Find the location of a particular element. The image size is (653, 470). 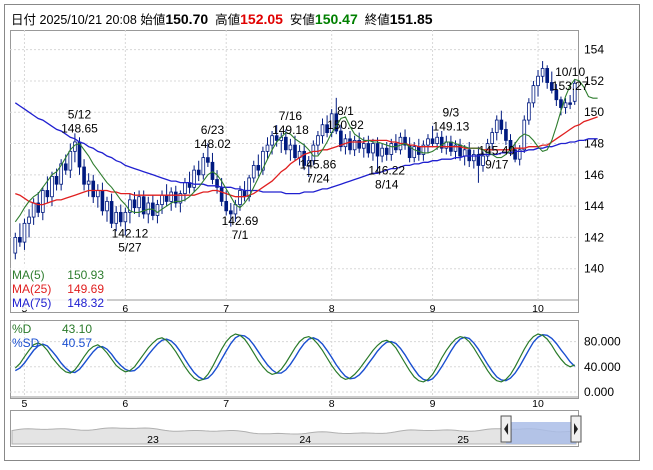

annotation-date: 6/23 is located at coordinates (213, 130).